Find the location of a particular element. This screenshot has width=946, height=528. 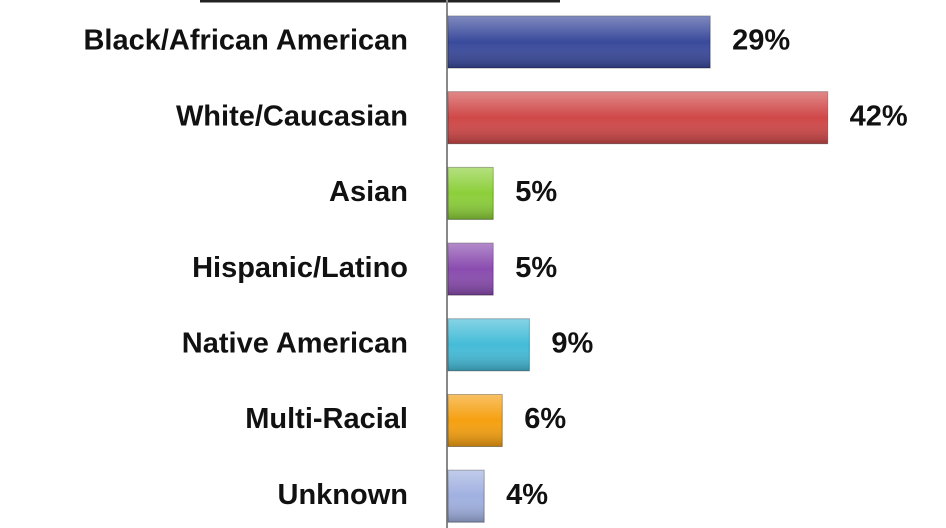

value-label: 29% is located at coordinates (761, 41).